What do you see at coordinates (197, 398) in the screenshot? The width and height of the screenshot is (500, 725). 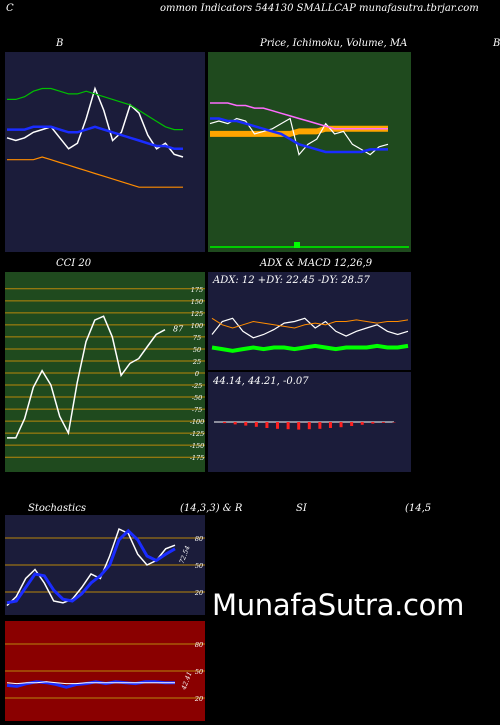 I see `tick-label: -50` at bounding box center [197, 398].